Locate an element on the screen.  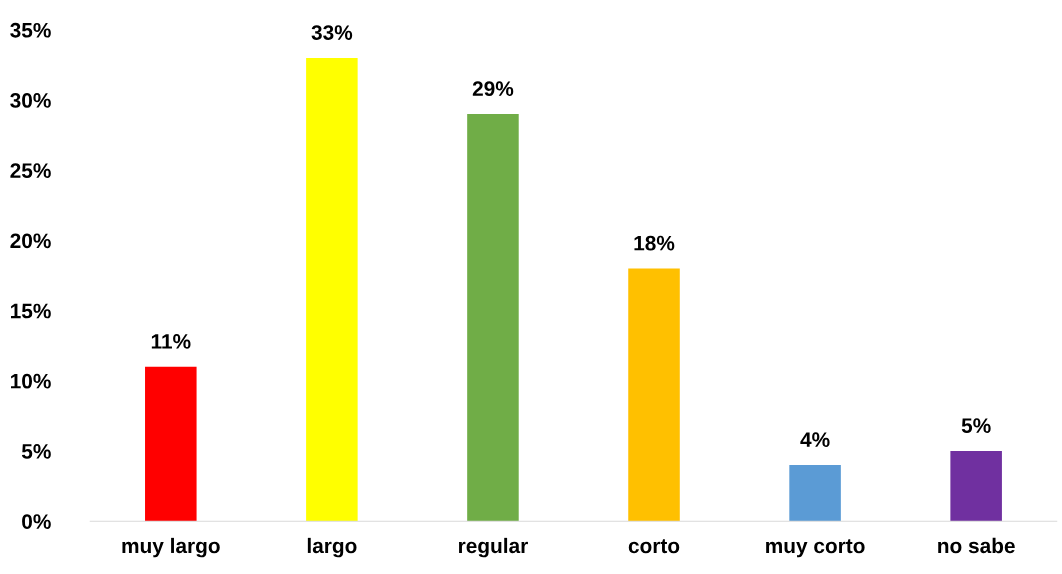
data-label: 18% is located at coordinates (654, 243).